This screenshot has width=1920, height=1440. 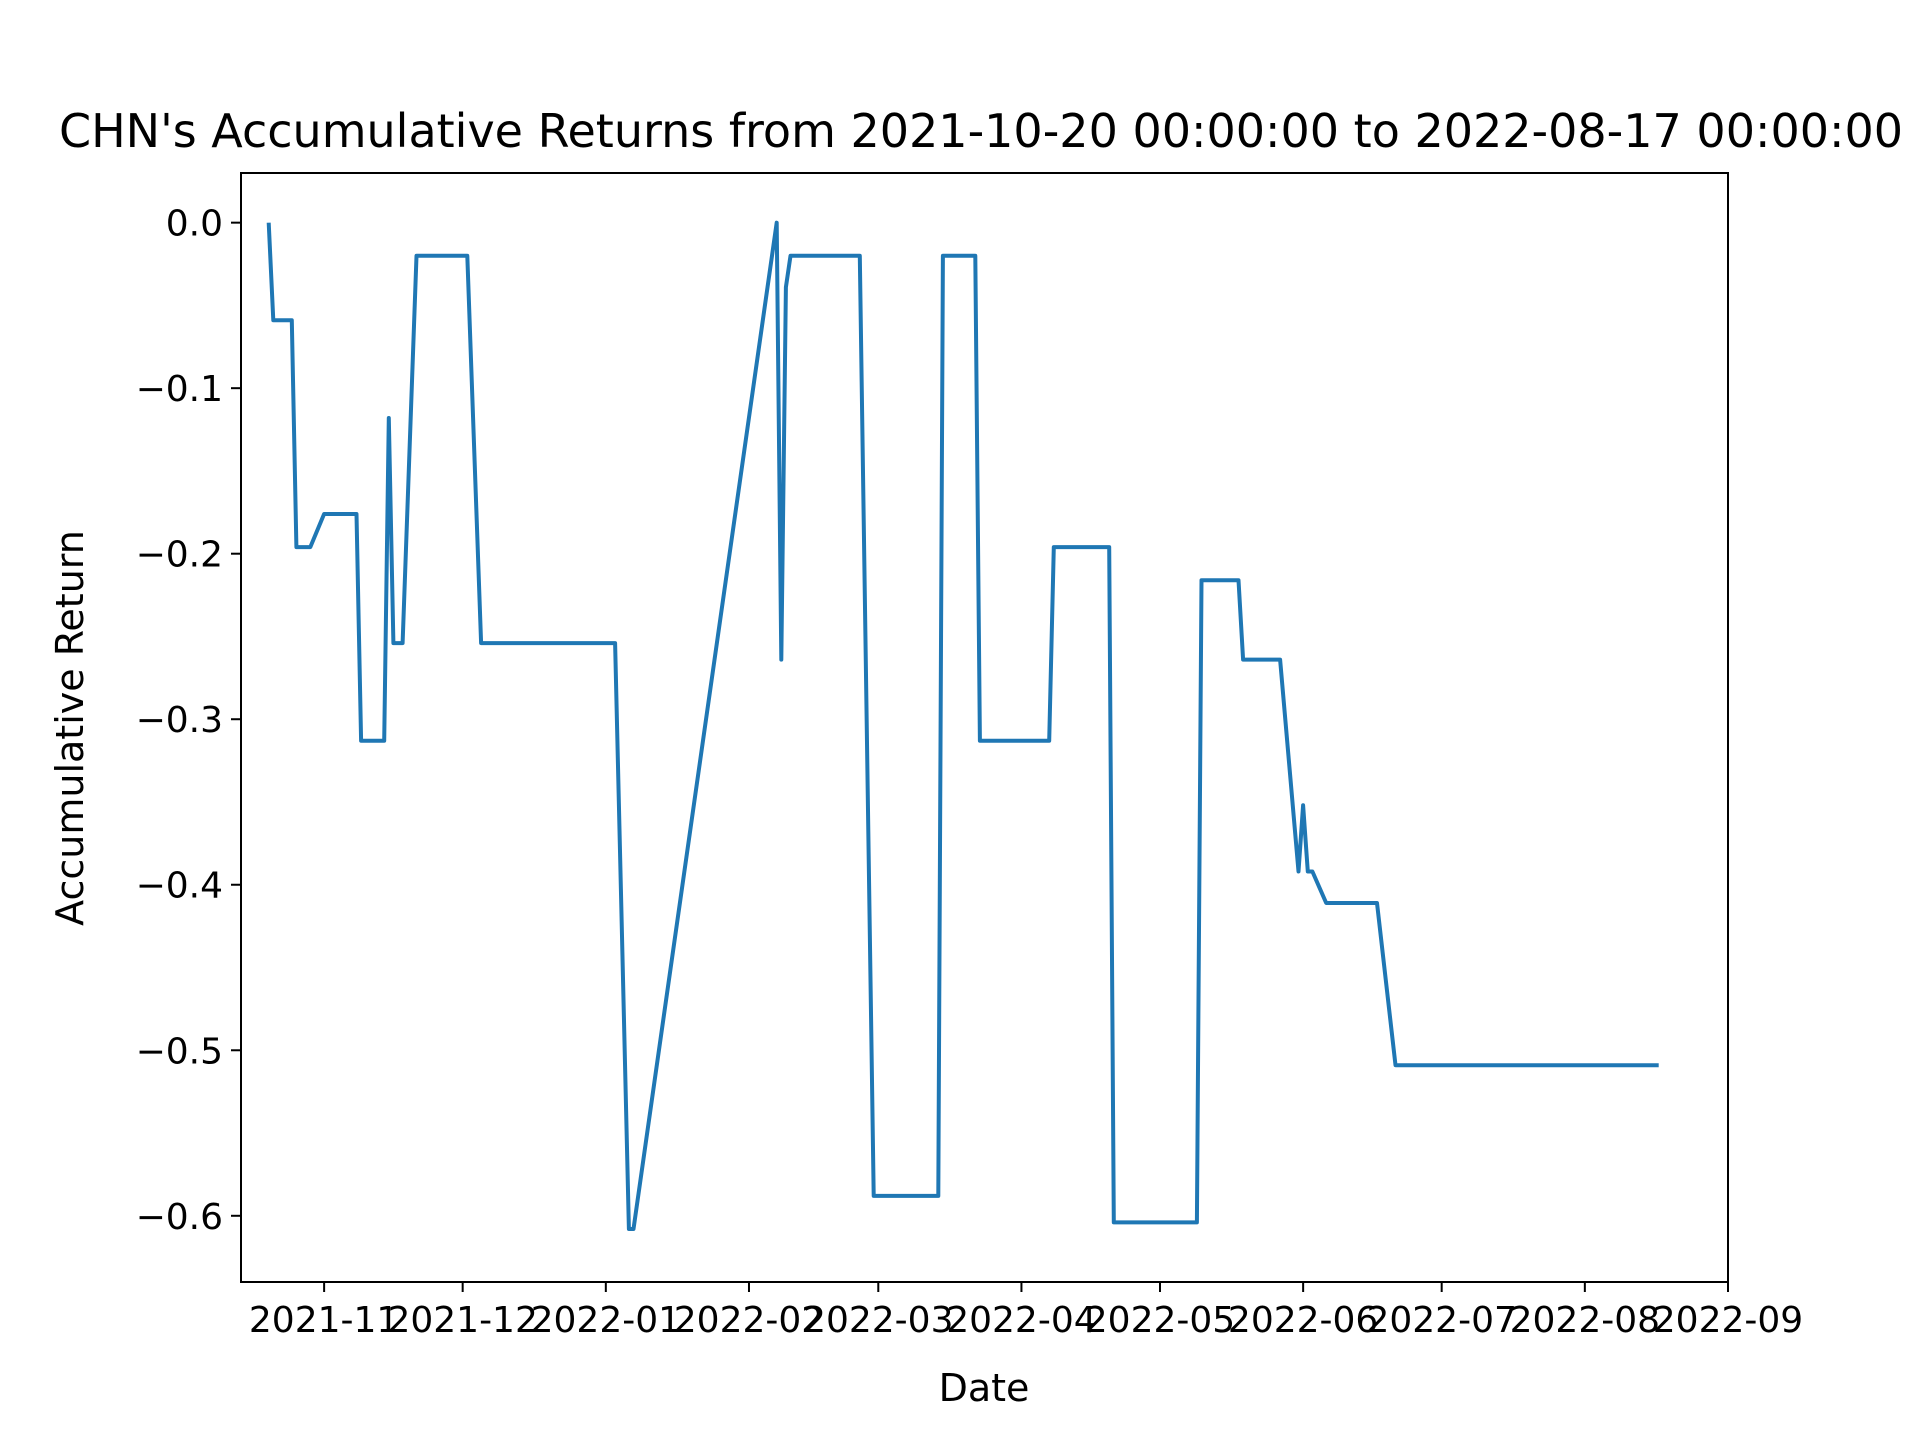 What do you see at coordinates (749, 1320) in the screenshot?
I see `x-tick-label: 2022-02` at bounding box center [749, 1320].